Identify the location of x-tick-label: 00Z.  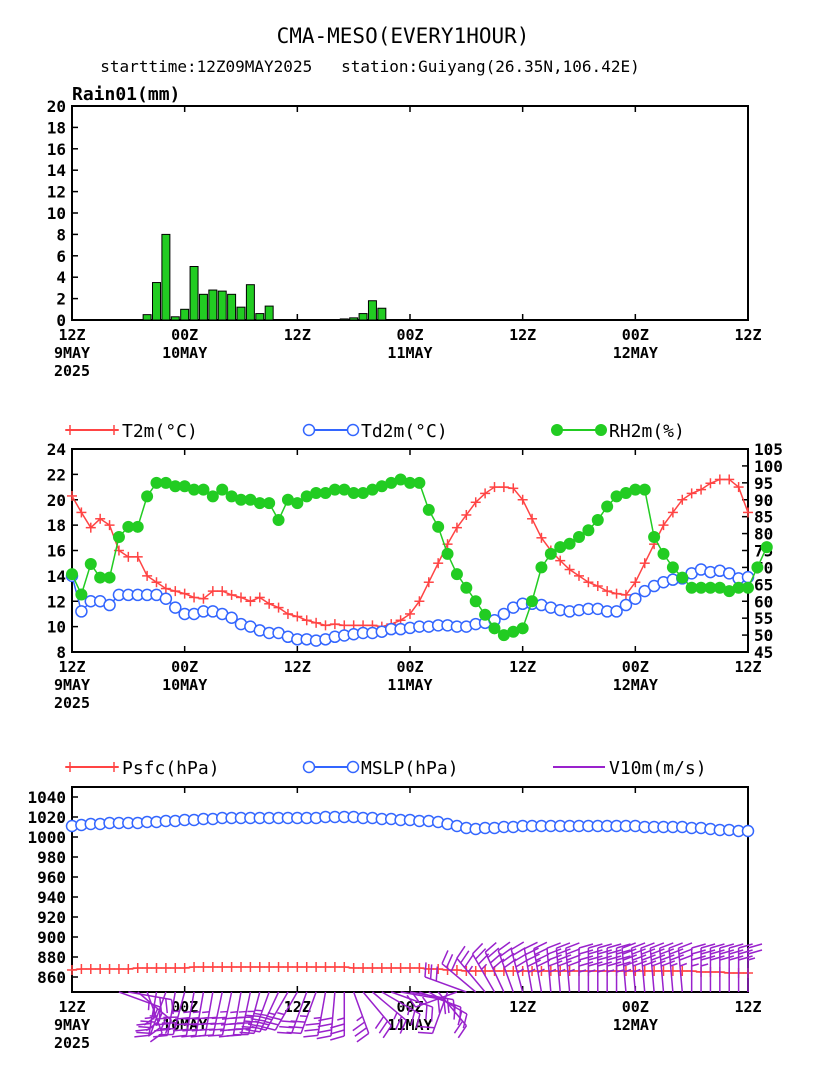
(409, 667).